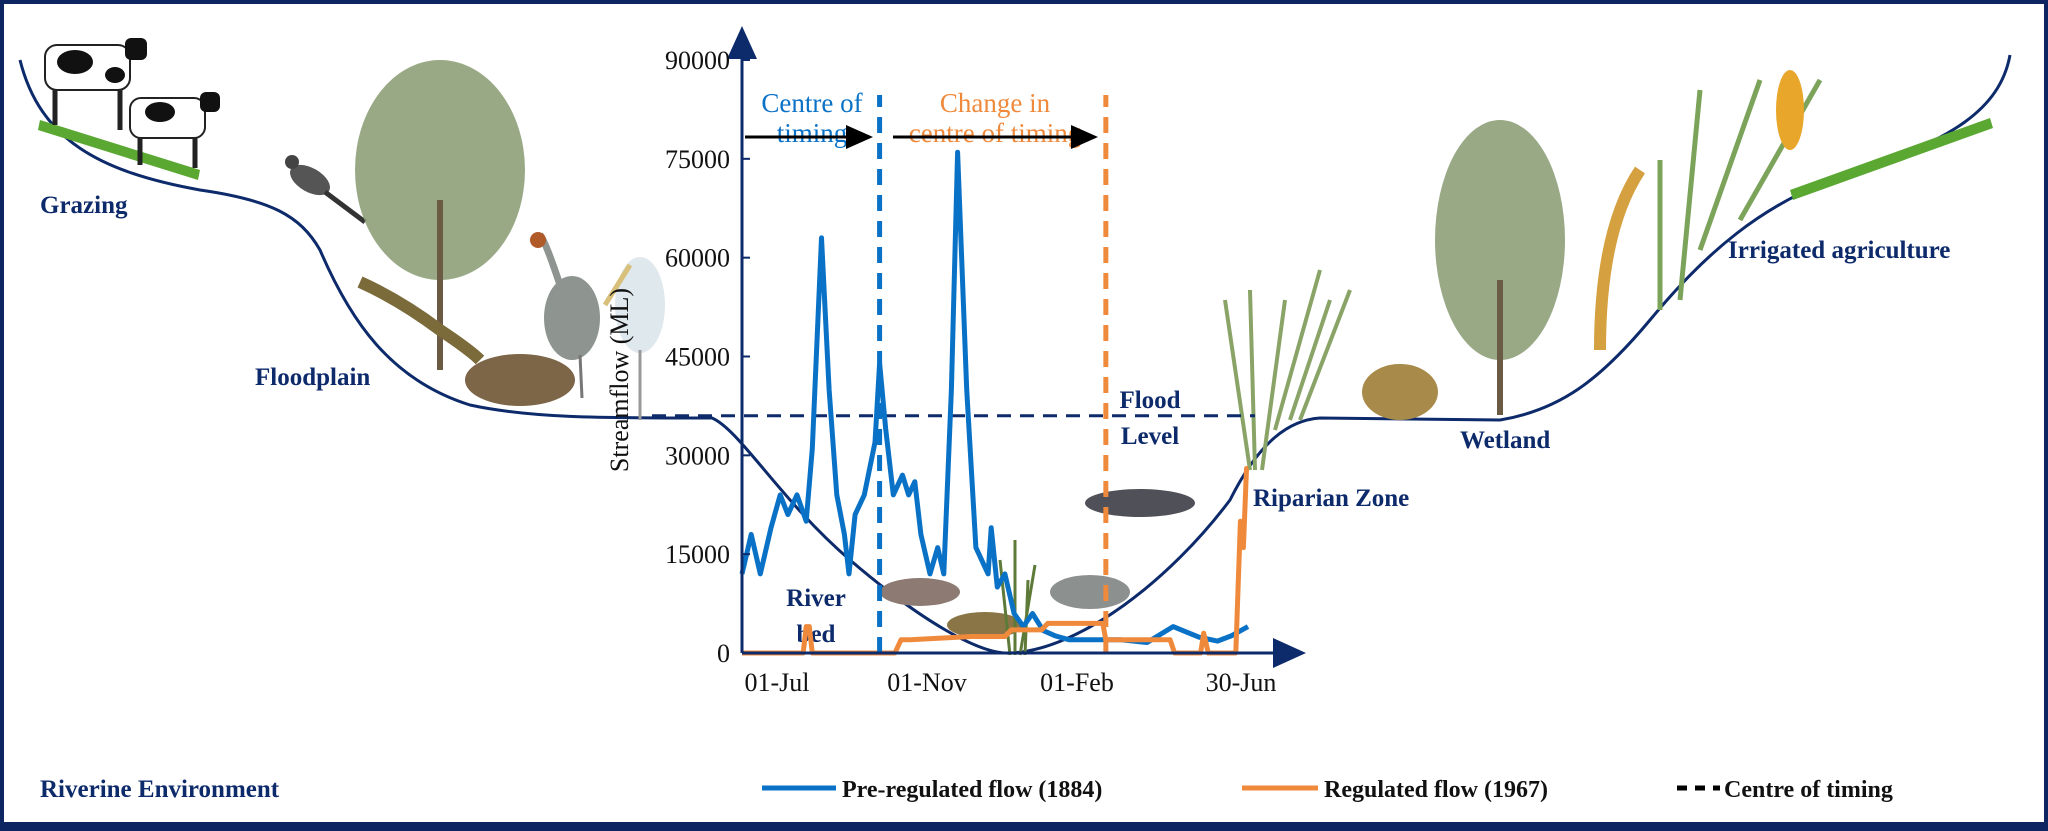 The height and width of the screenshot is (831, 2048). I want to click on x-tick-label: 01-Jul, so click(777, 682).